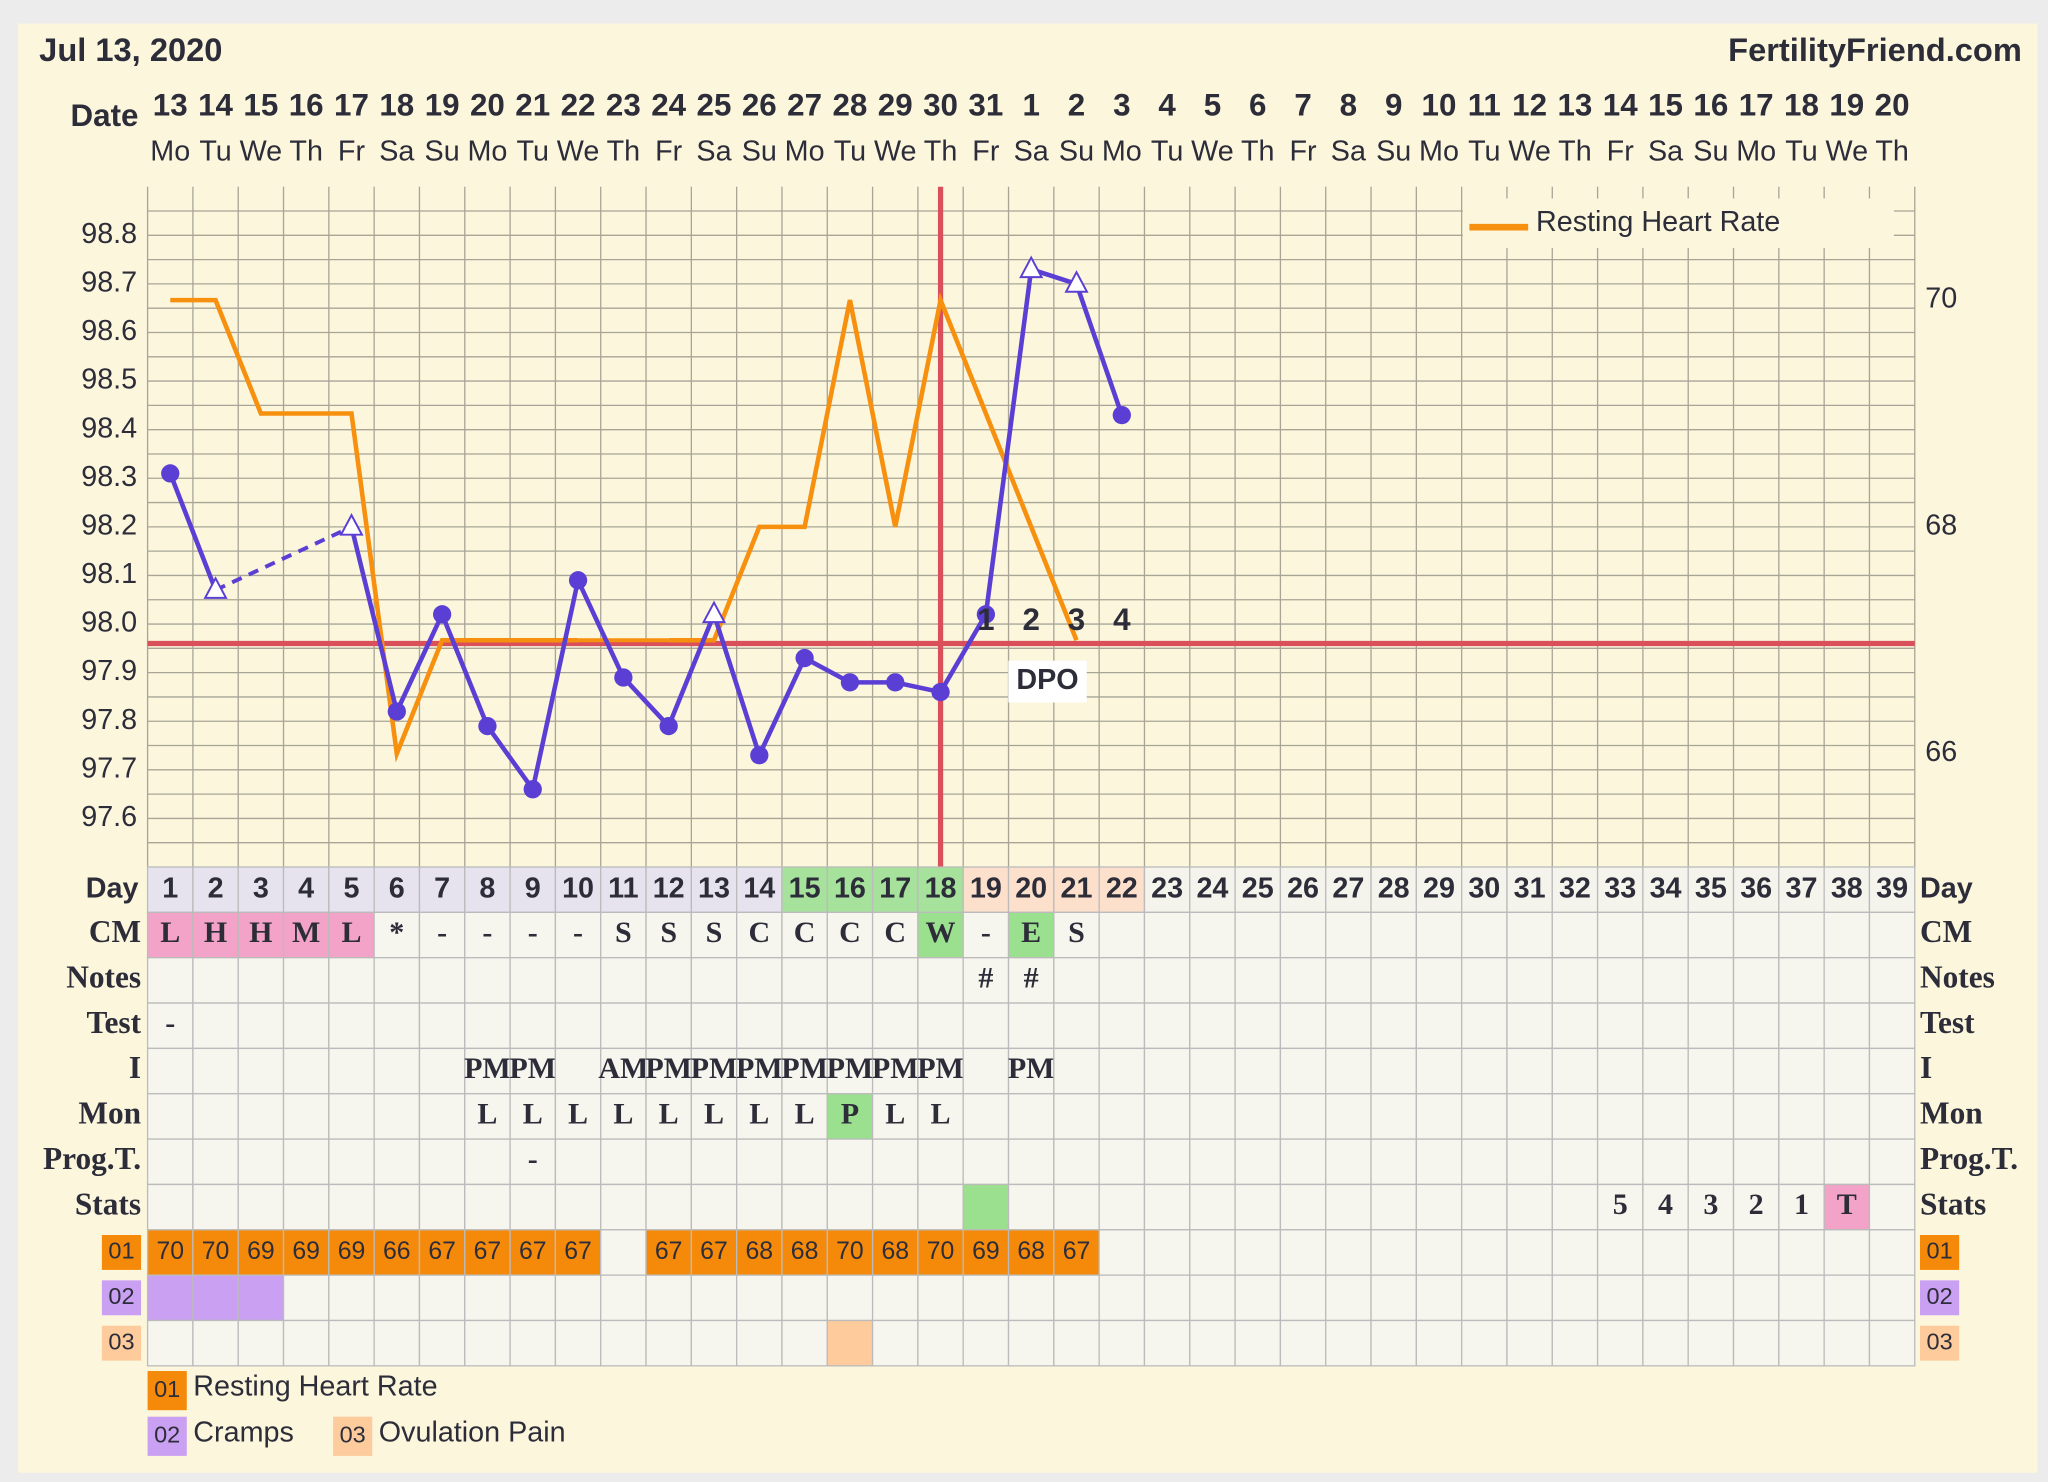  Describe the element at coordinates (941, 1251) in the screenshot. I see `symptom-value: 70` at that location.